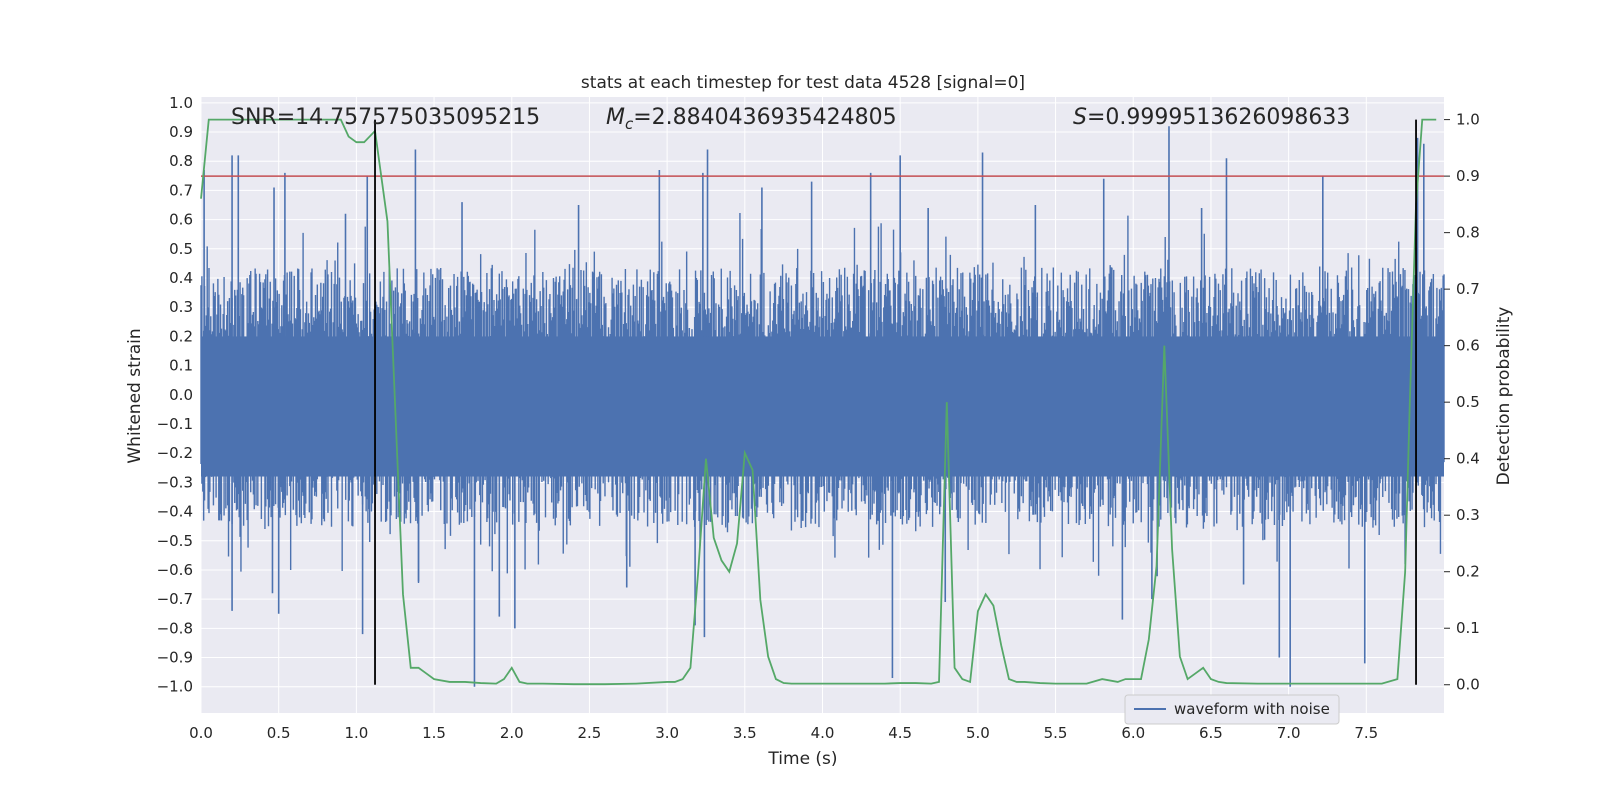 This screenshot has width=1600, height=800. What do you see at coordinates (978, 733) in the screenshot?
I see `x-tick-label: 5.0` at bounding box center [978, 733].